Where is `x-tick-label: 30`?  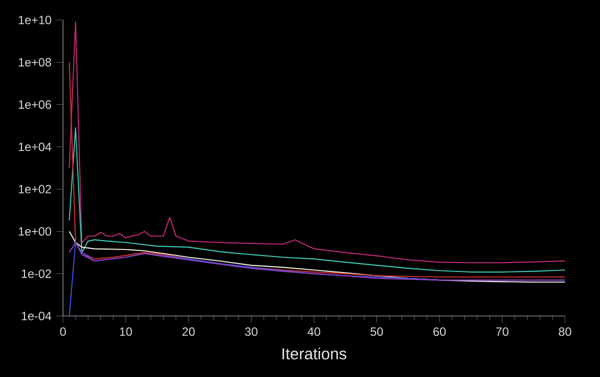
x-tick-label: 30 is located at coordinates (251, 331).